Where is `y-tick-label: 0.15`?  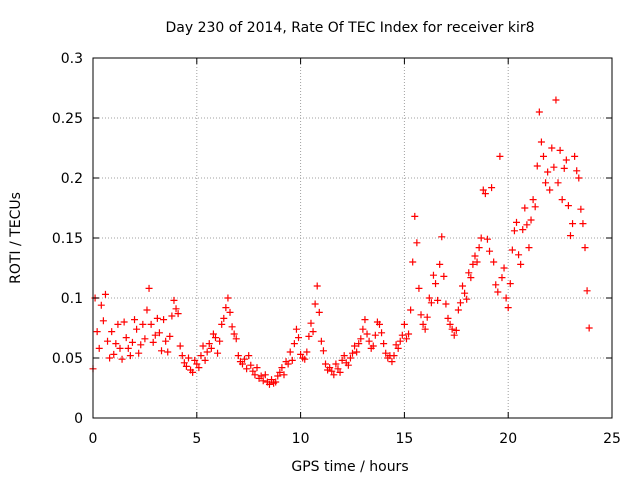 y-tick-label: 0.15 is located at coordinates (67, 239).